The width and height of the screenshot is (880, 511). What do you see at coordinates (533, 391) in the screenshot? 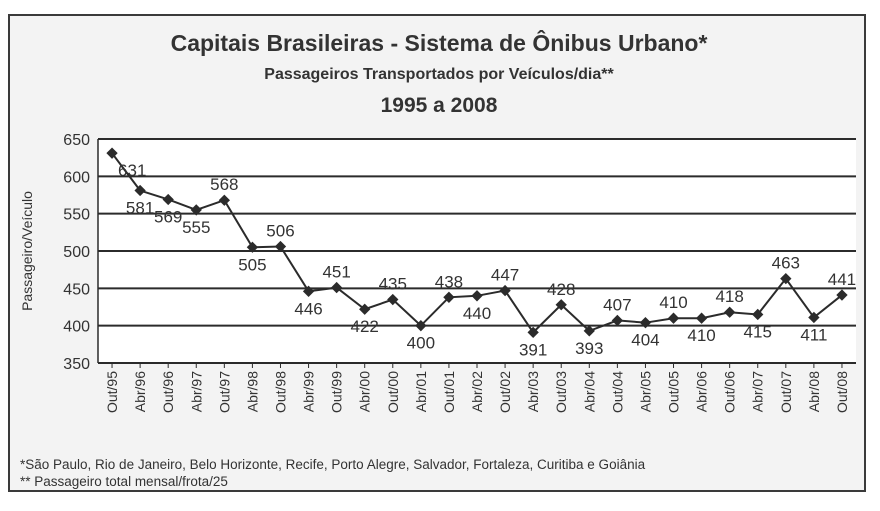
I see `x-tick-label: Abr/03` at bounding box center [533, 391].